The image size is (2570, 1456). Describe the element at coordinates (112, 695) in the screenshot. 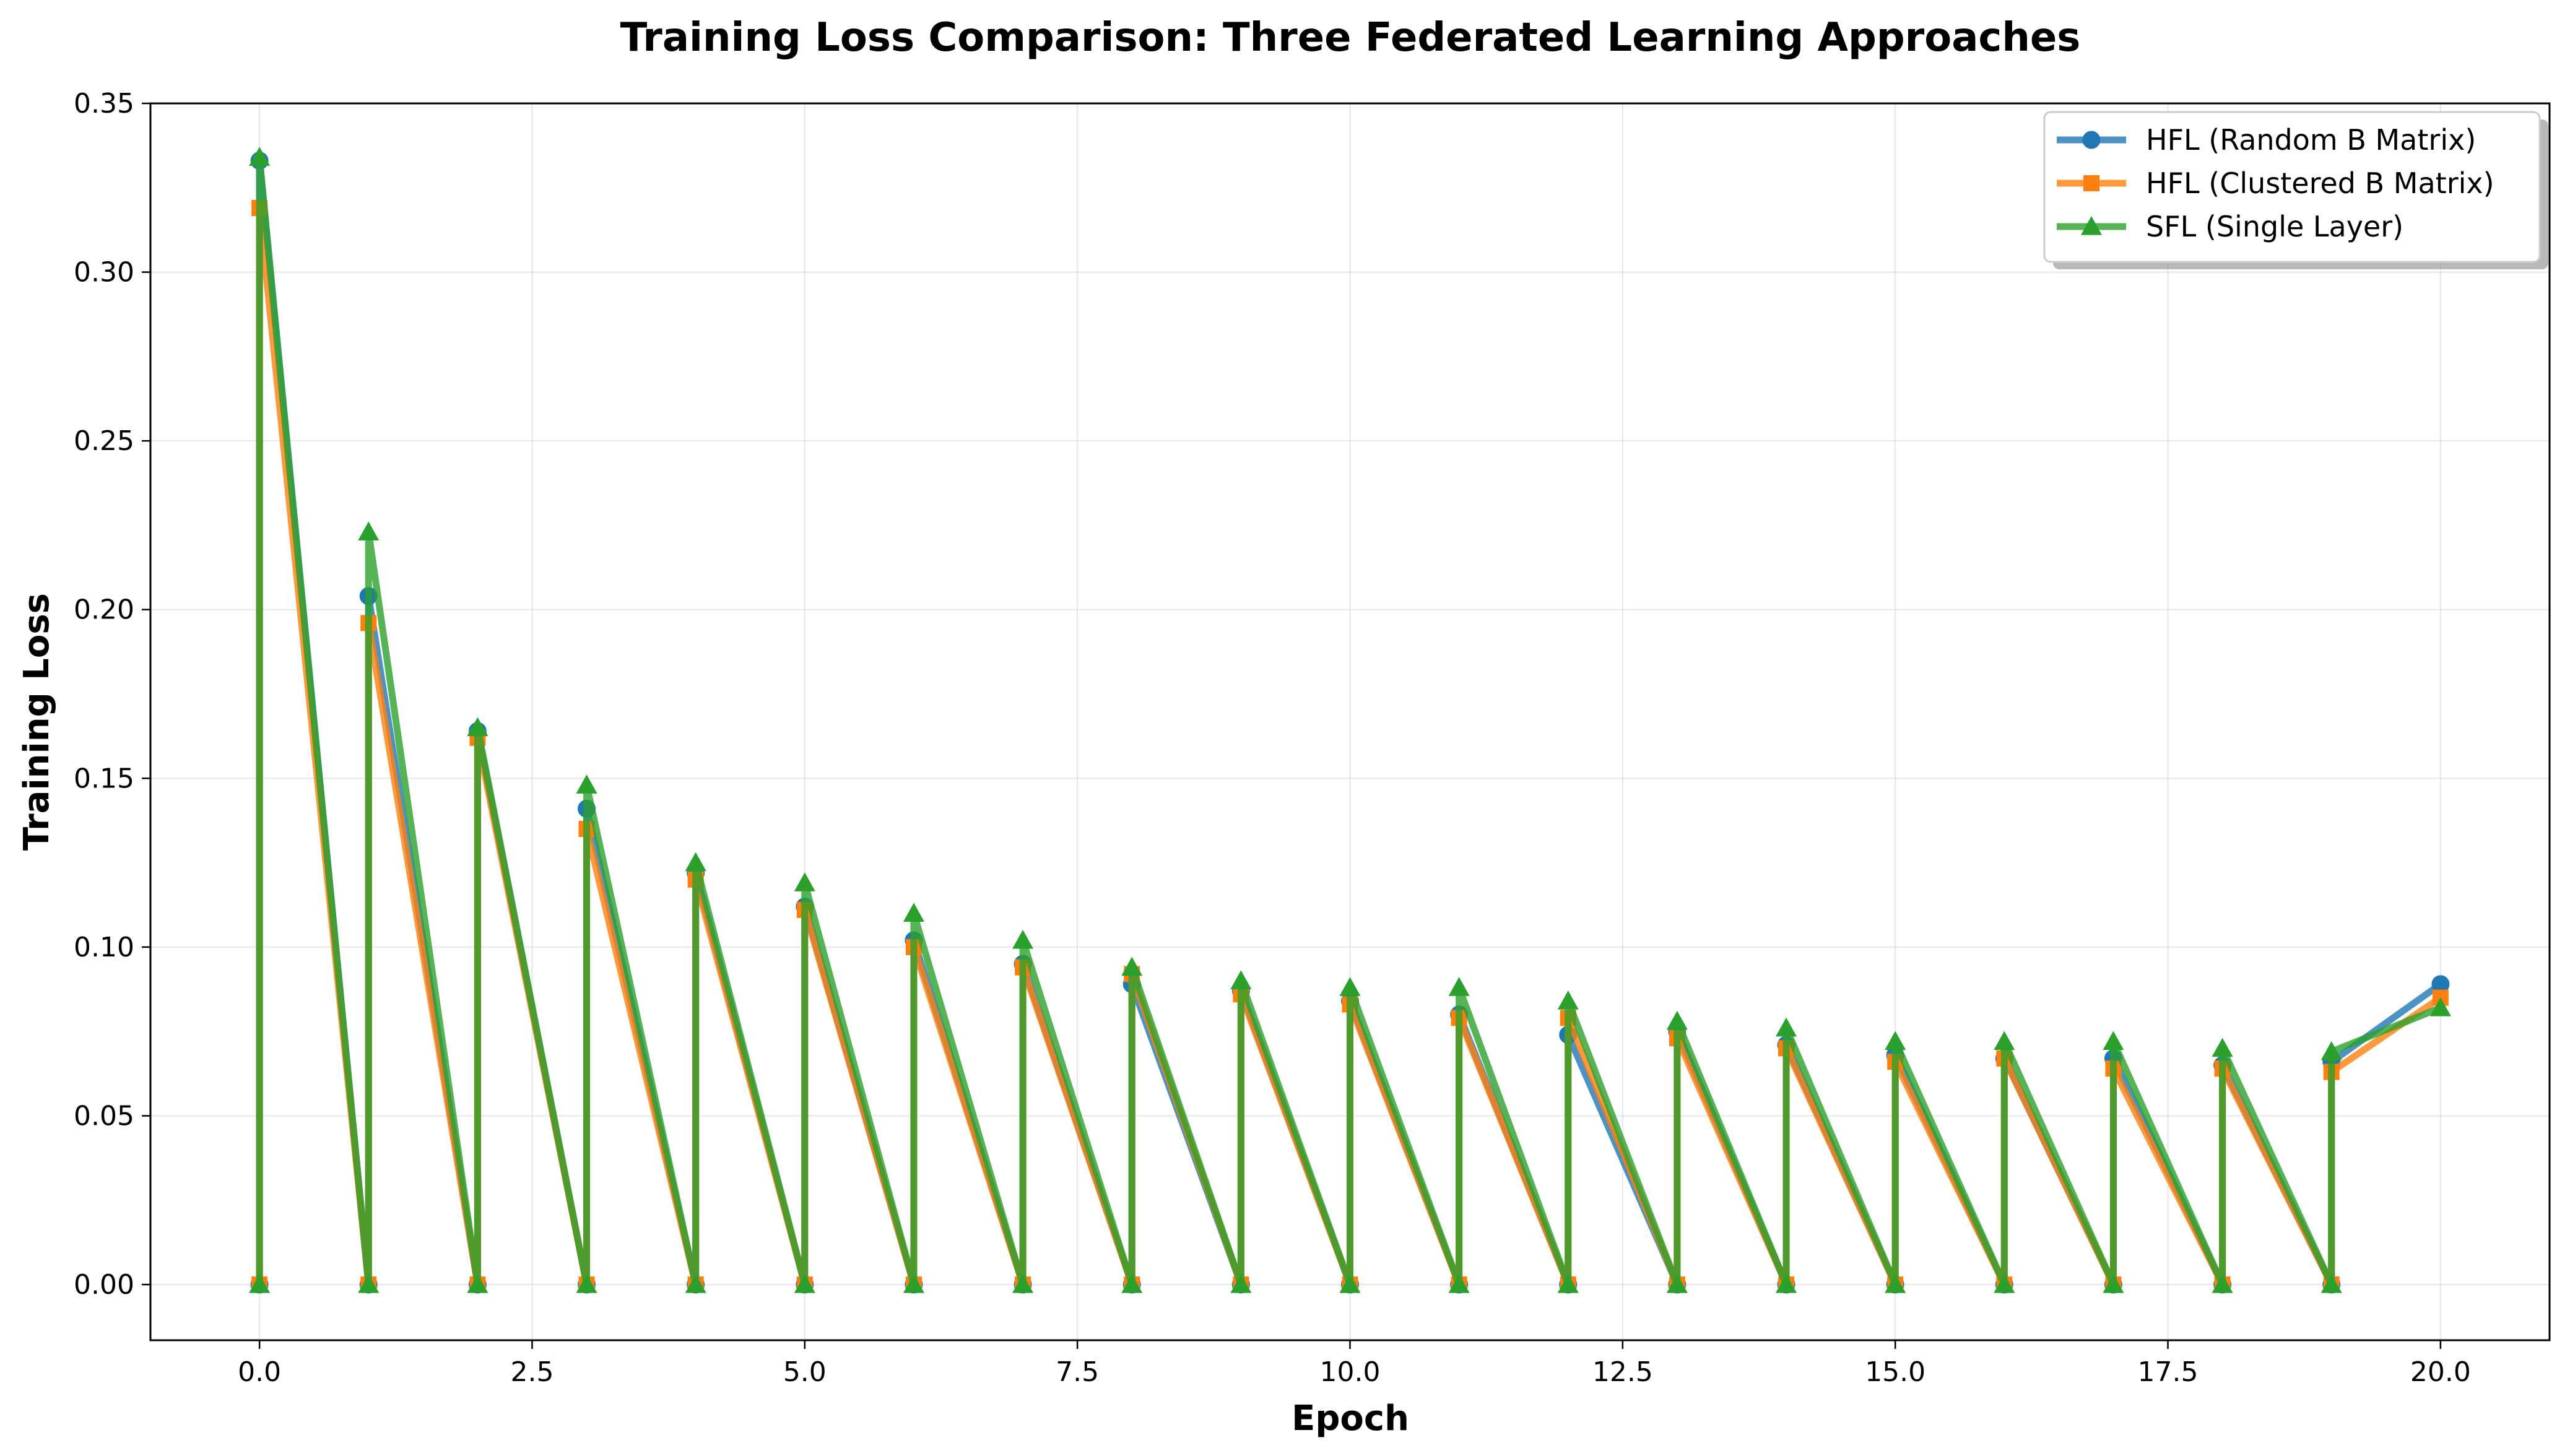

I see `y-axis-ticks: 0.00 0.05 0.10 0.15 0.20 0.25 0.30 0.35` at that location.